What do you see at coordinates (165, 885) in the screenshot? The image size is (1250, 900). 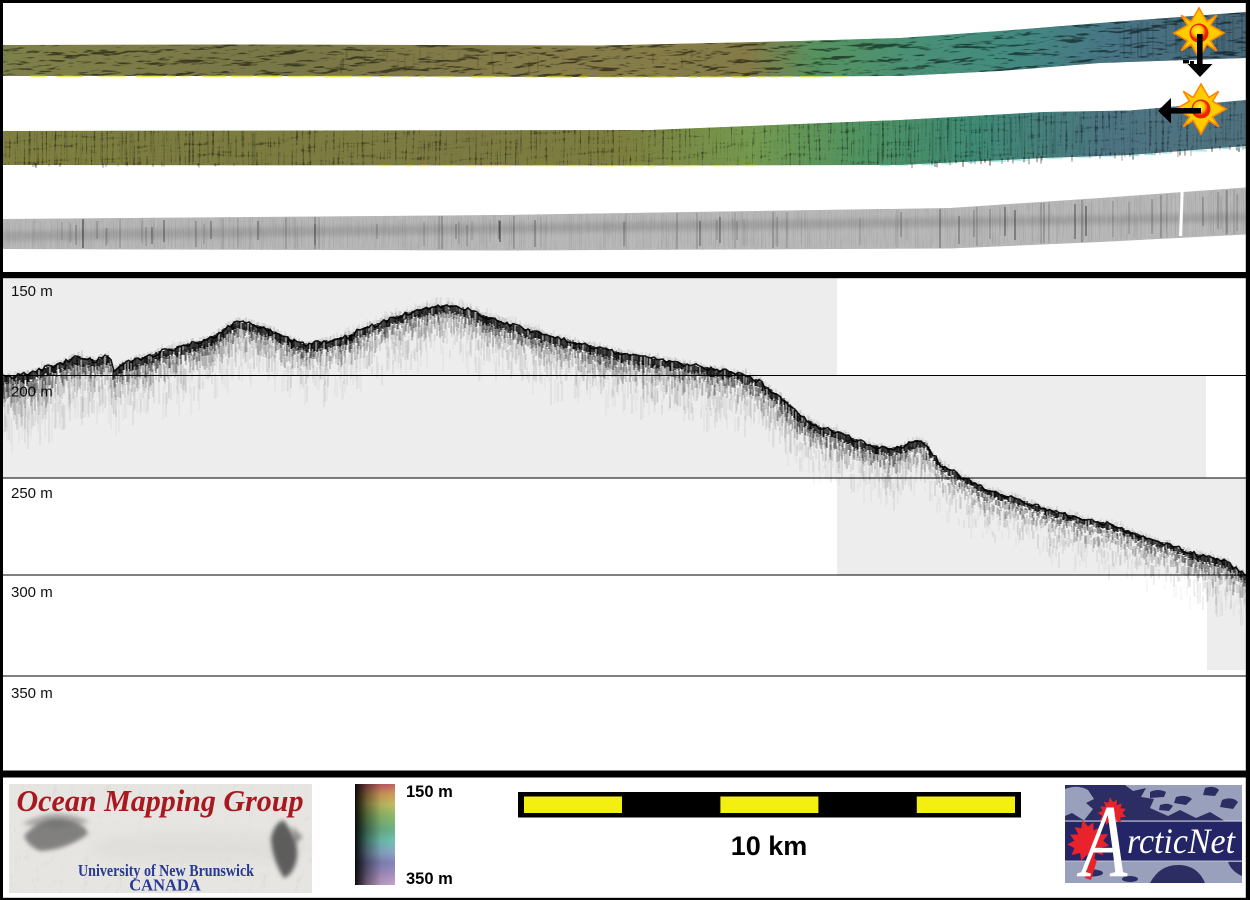 I see `svg-text: CANADA` at bounding box center [165, 885].